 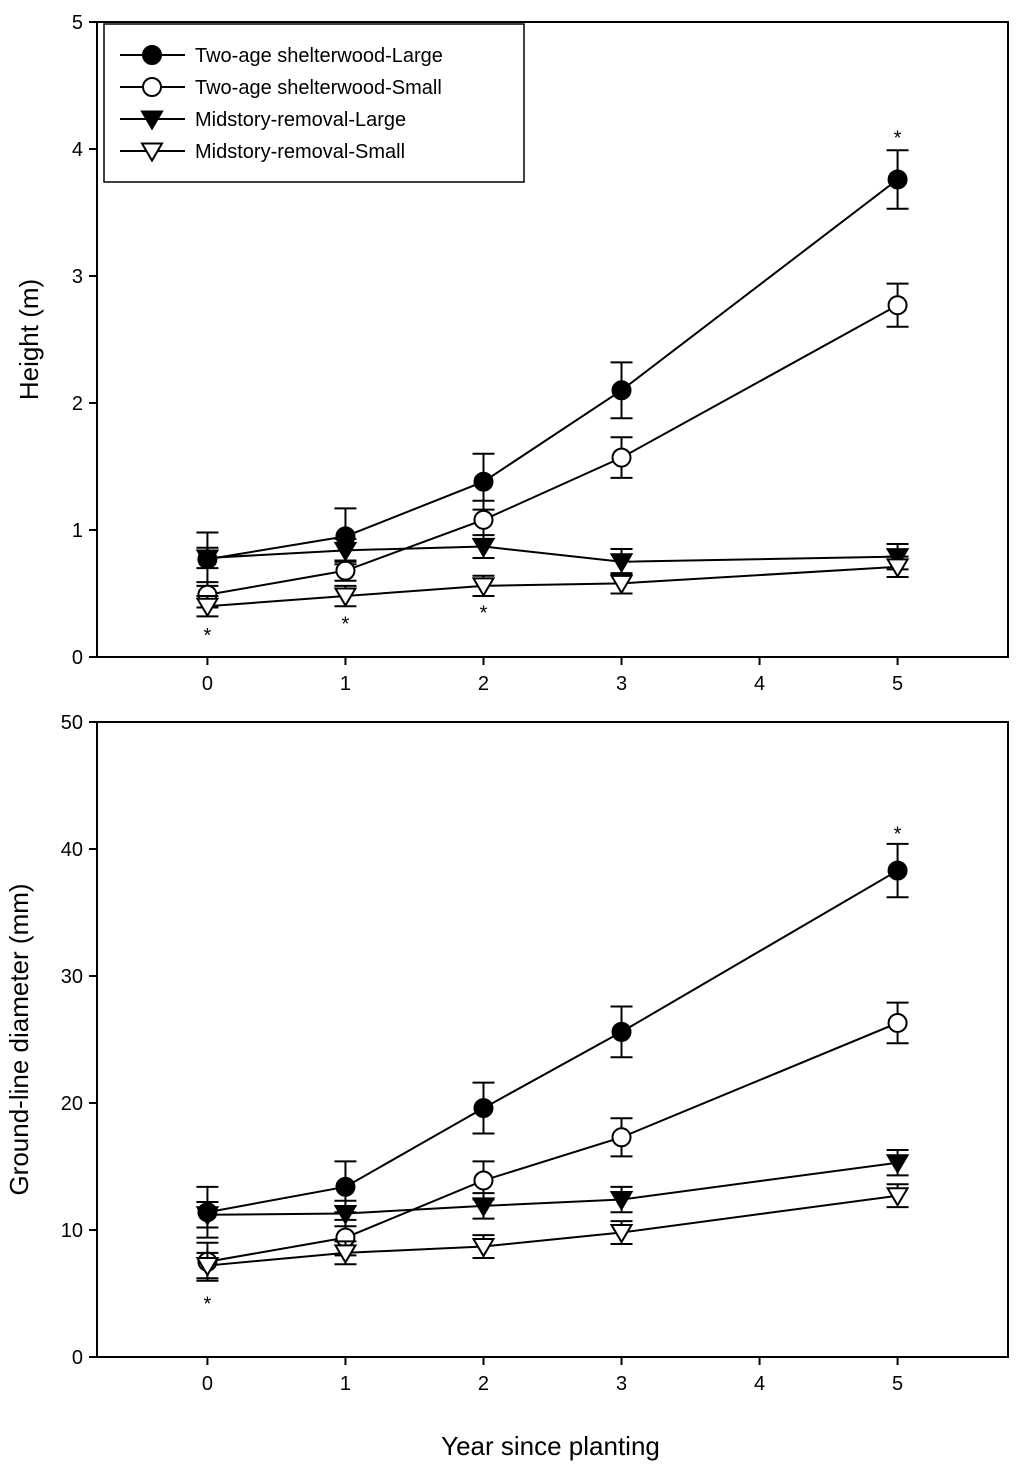 What do you see at coordinates (72, 1104) in the screenshot?
I see `y-tick-label: 20` at bounding box center [72, 1104].